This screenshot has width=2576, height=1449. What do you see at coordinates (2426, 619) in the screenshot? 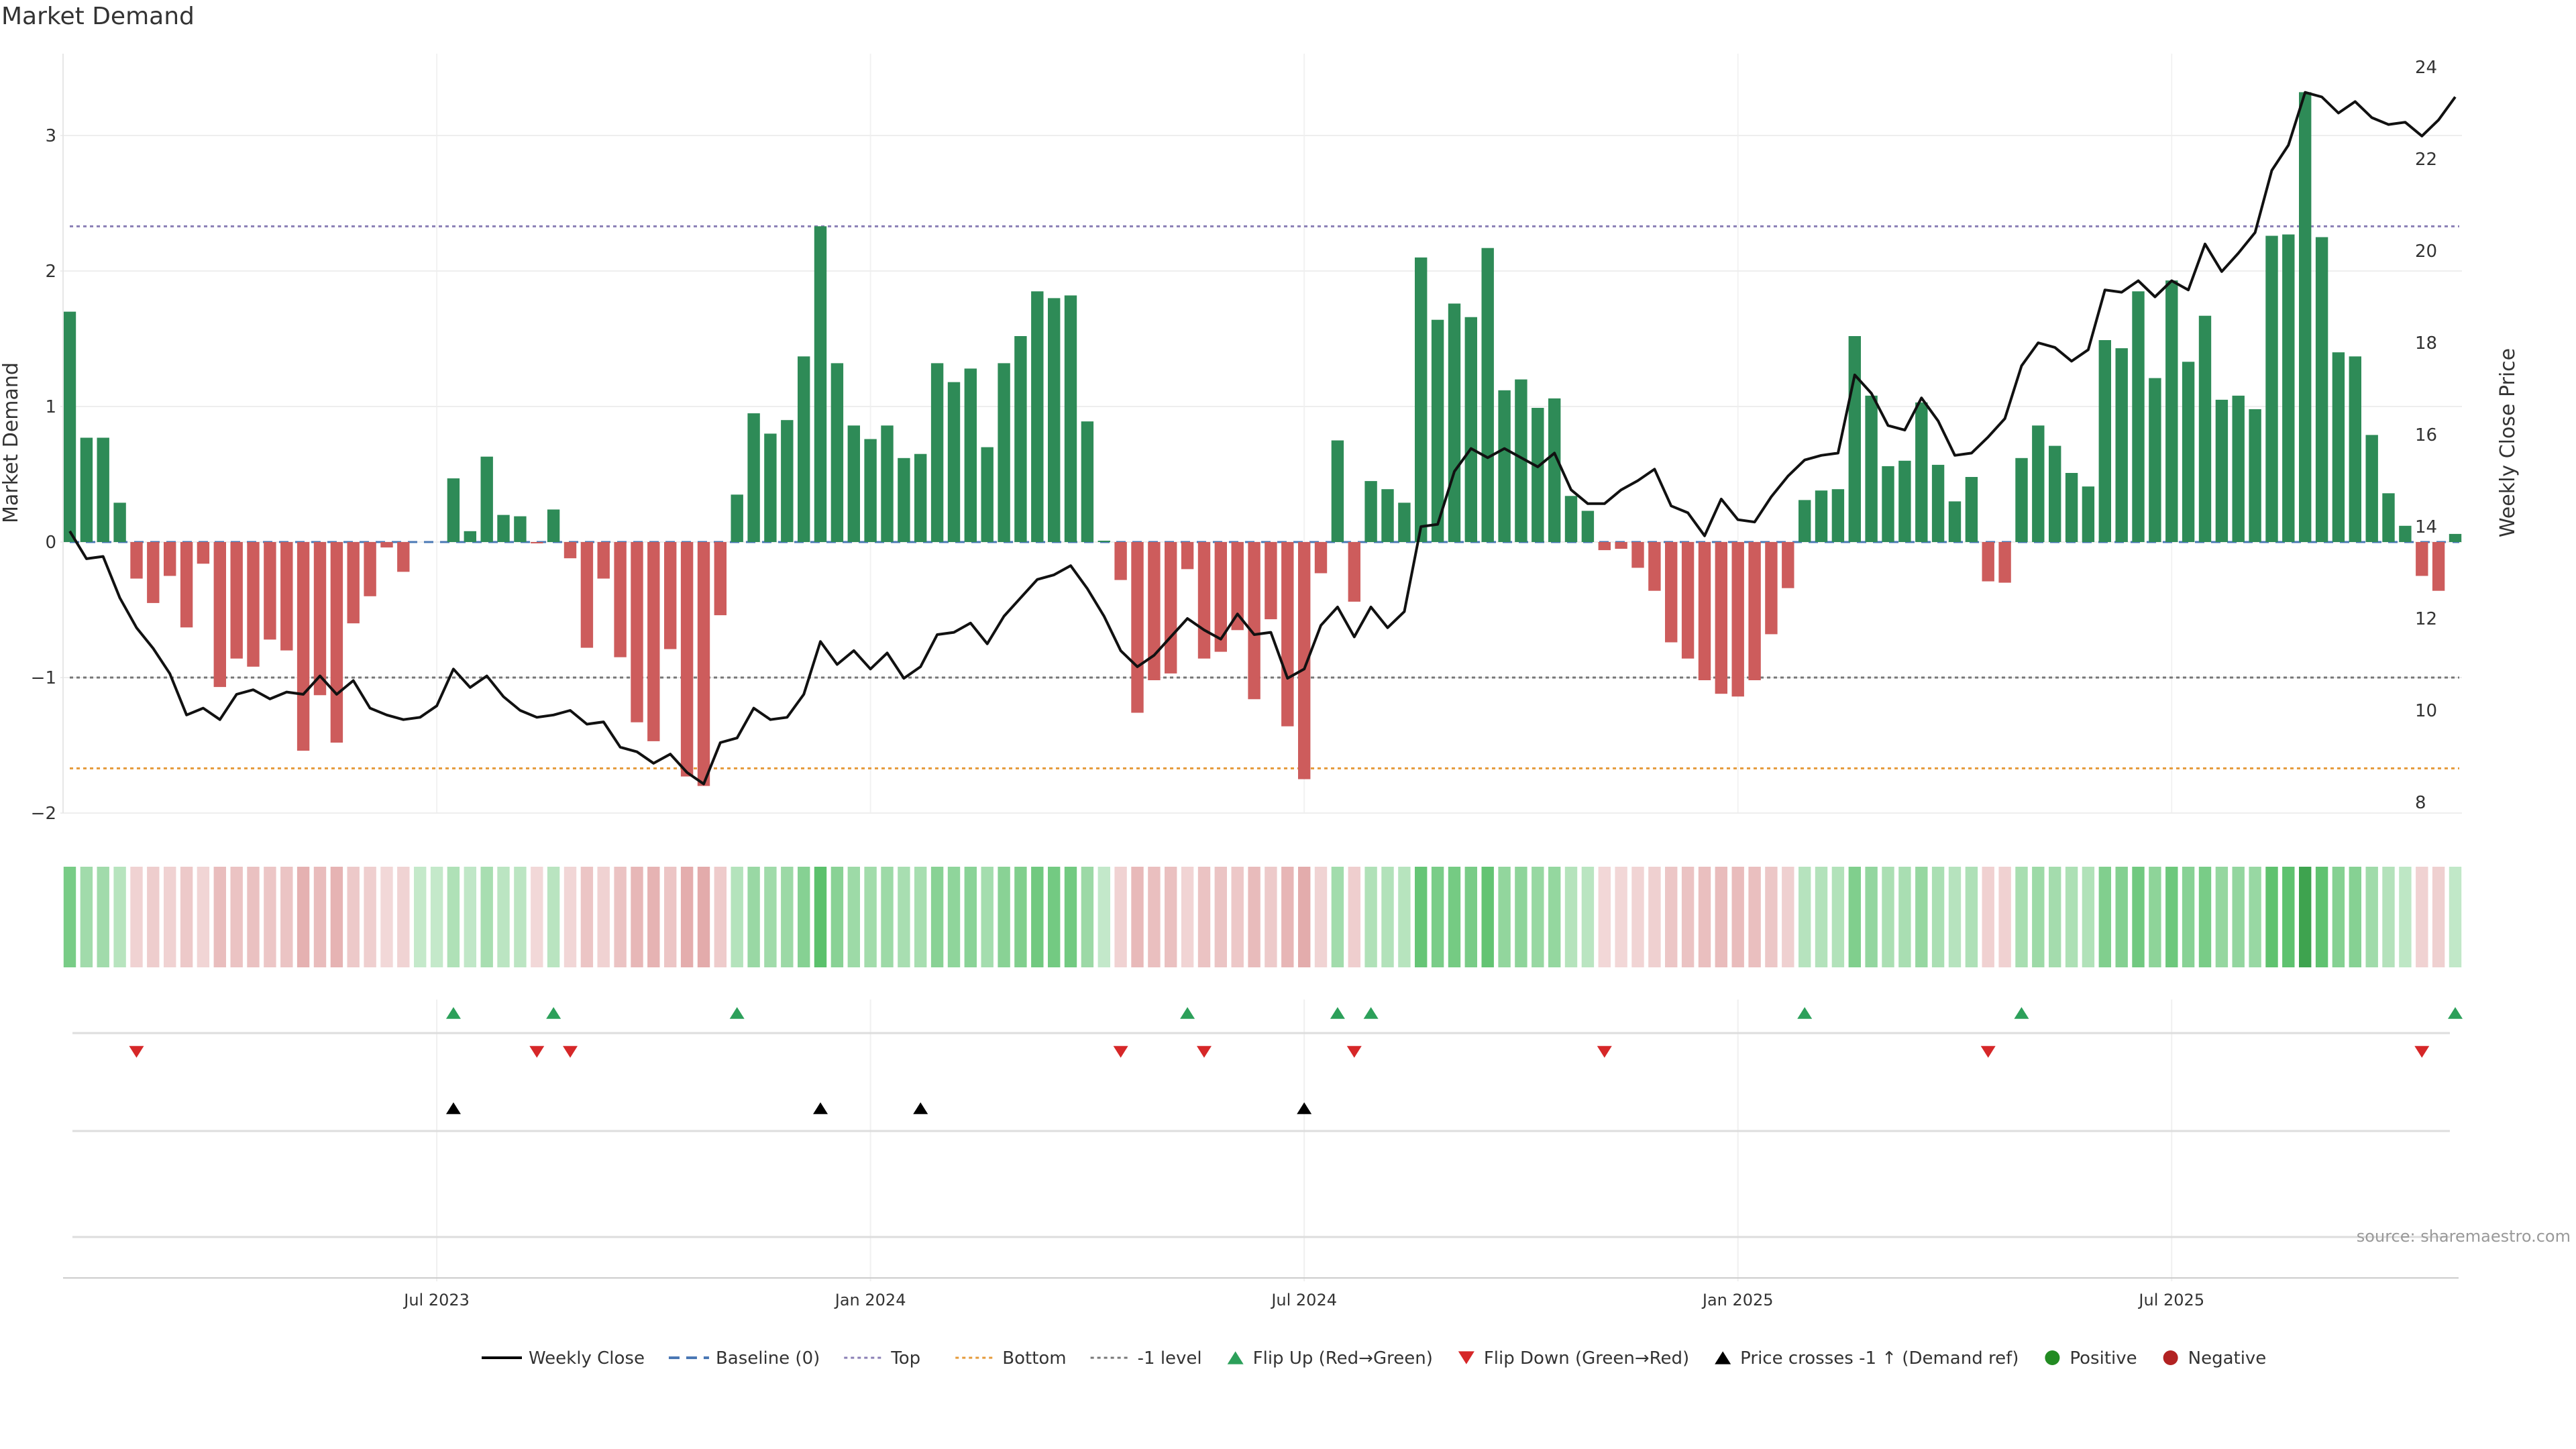
I see `y-right-tick-label: 12` at bounding box center [2426, 619].